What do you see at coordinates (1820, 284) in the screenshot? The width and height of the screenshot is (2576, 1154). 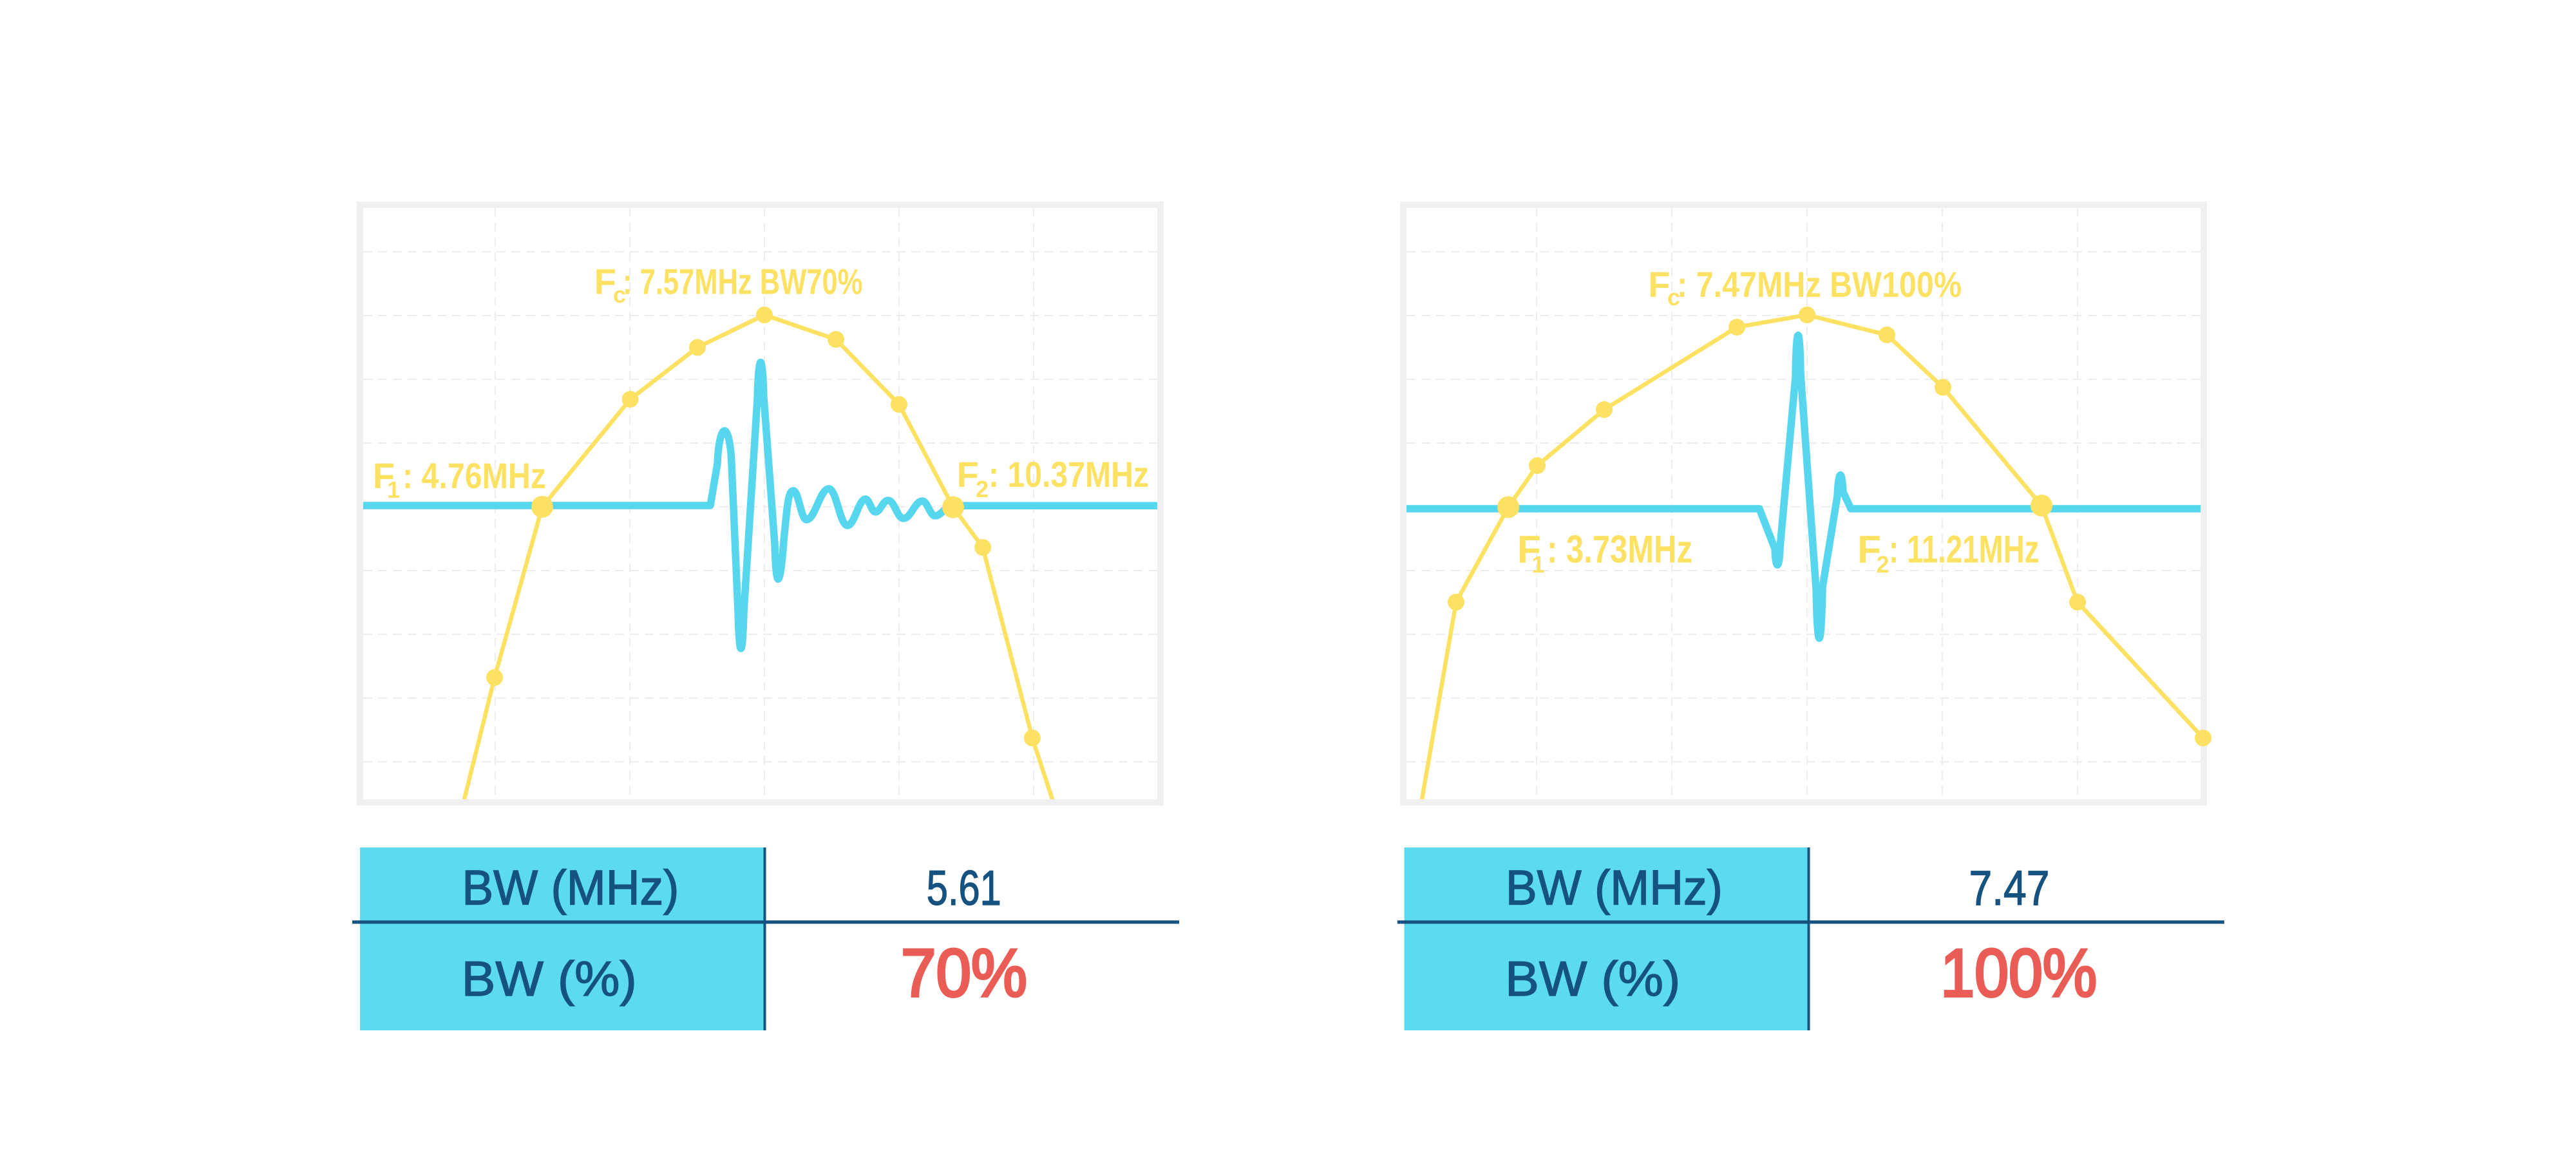 I see `svg-text:: 7.47MHz BW100%: : 7.47MHz BW100%` at bounding box center [1820, 284].